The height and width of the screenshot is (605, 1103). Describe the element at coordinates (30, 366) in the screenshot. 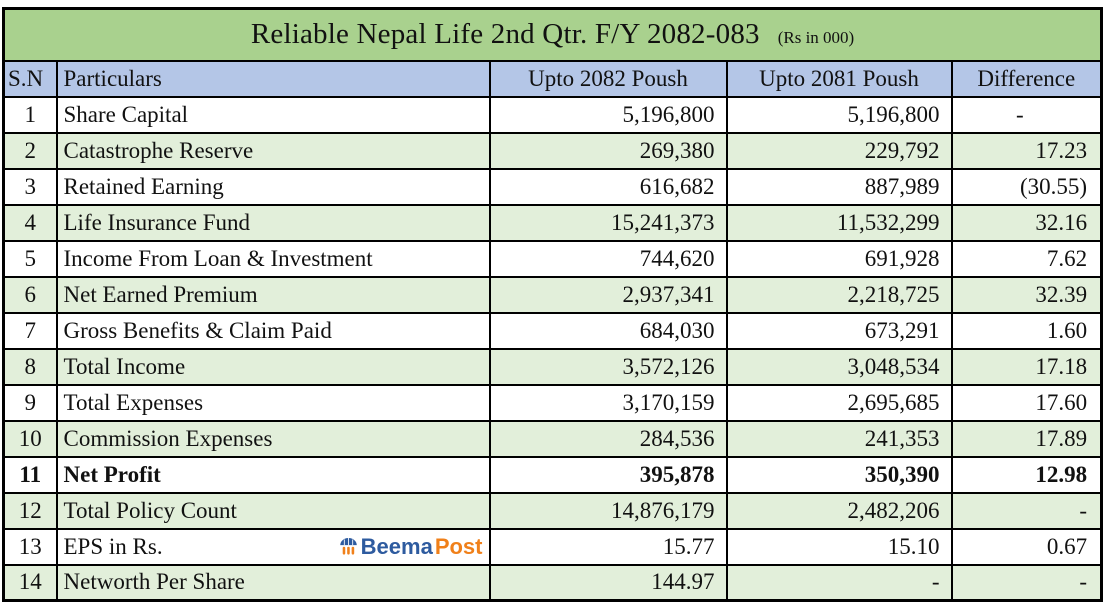

I see `sn-cell: 8` at that location.